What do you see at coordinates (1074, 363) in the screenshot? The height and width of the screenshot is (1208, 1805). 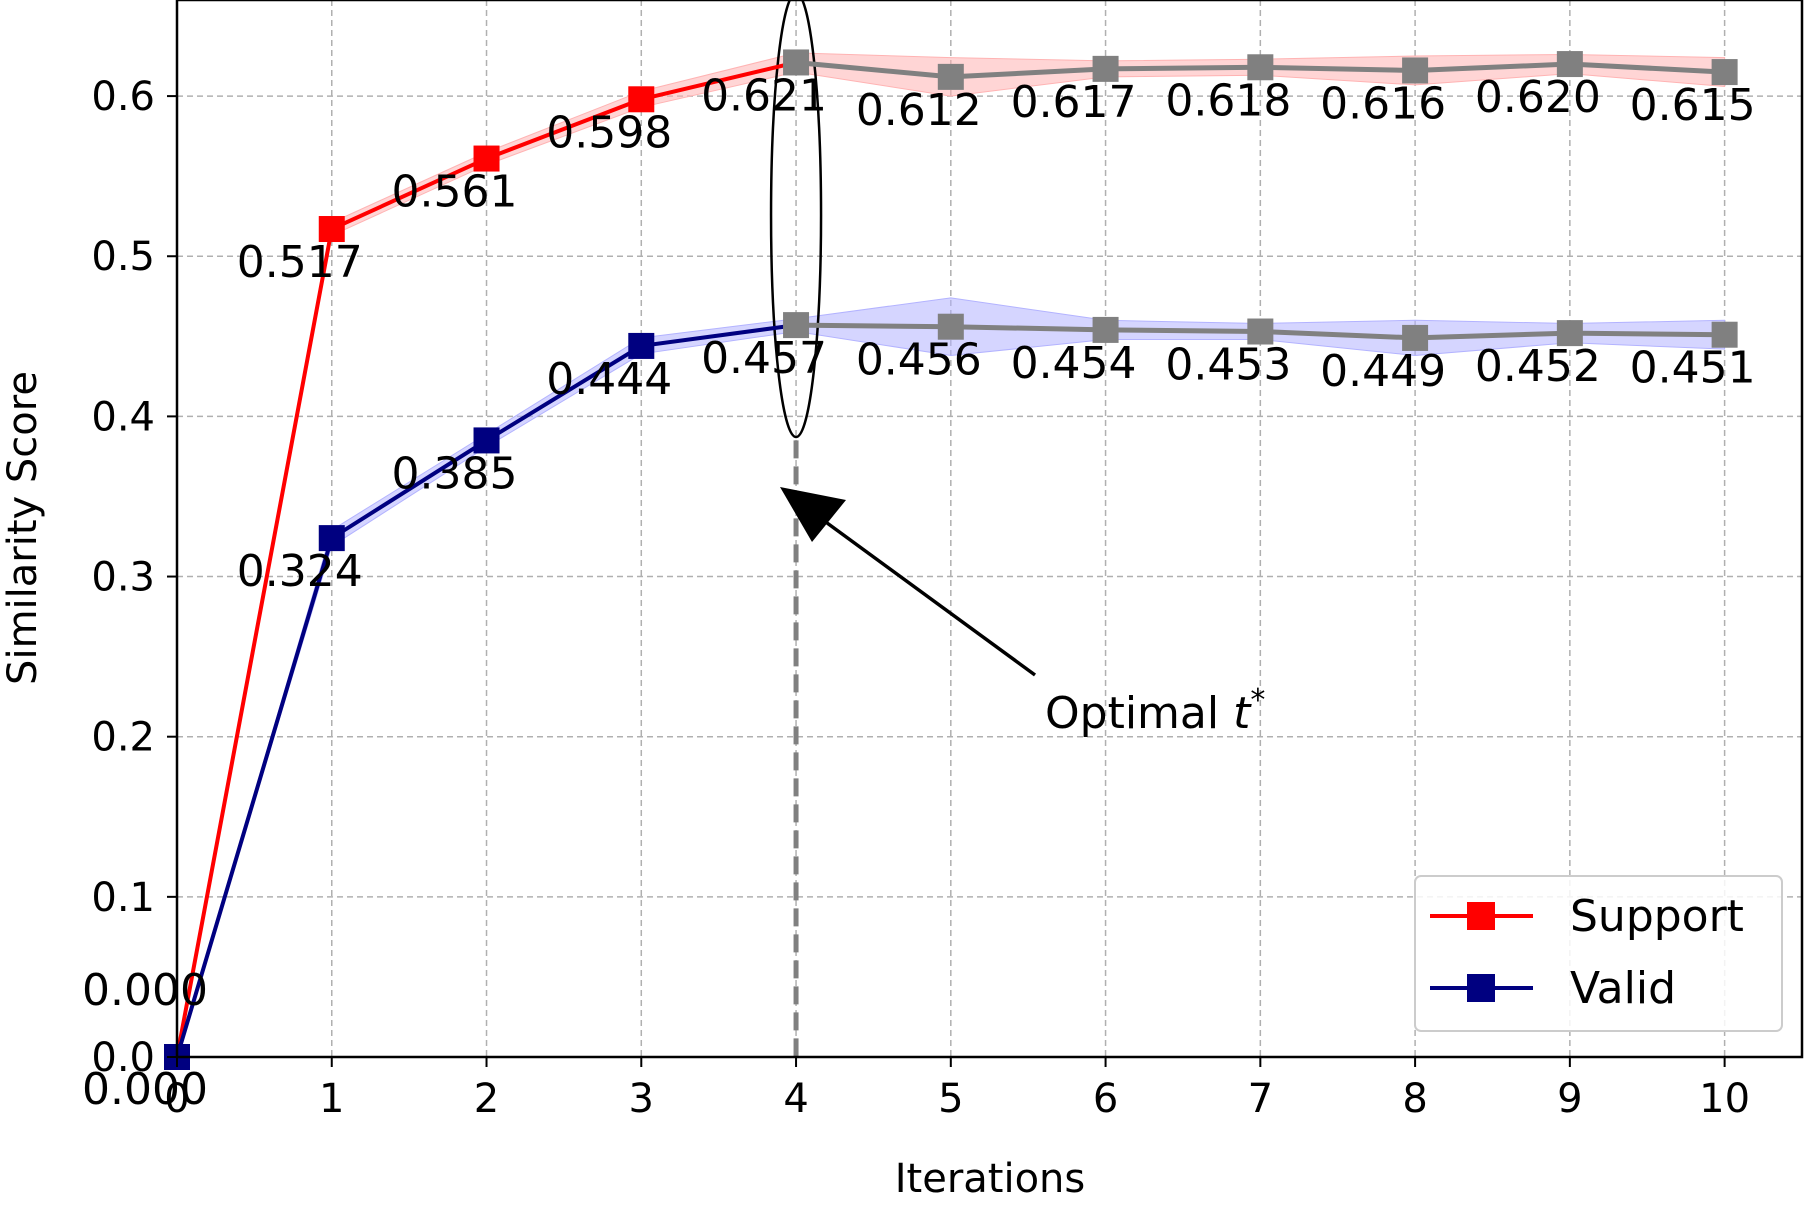 I see `data-label: 0.454` at bounding box center [1074, 363].